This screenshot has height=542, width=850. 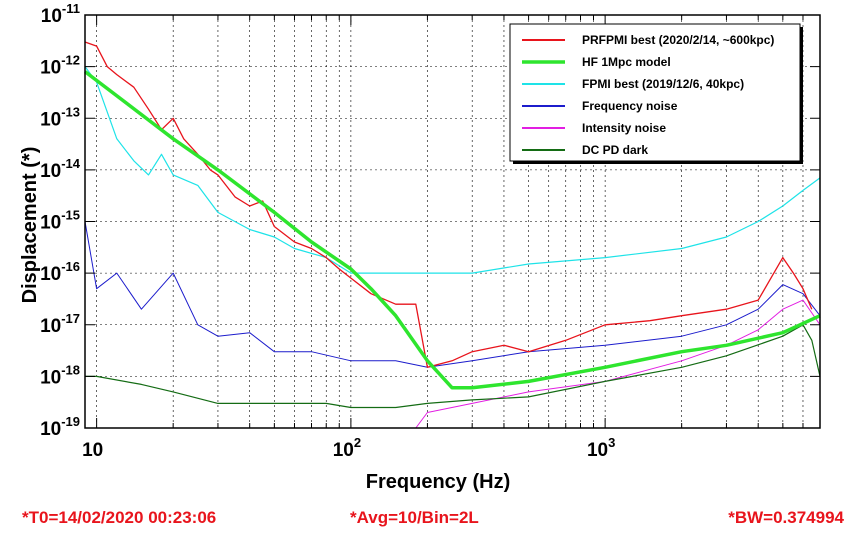 I want to click on x-tick-label: 10, so click(x=92, y=450).